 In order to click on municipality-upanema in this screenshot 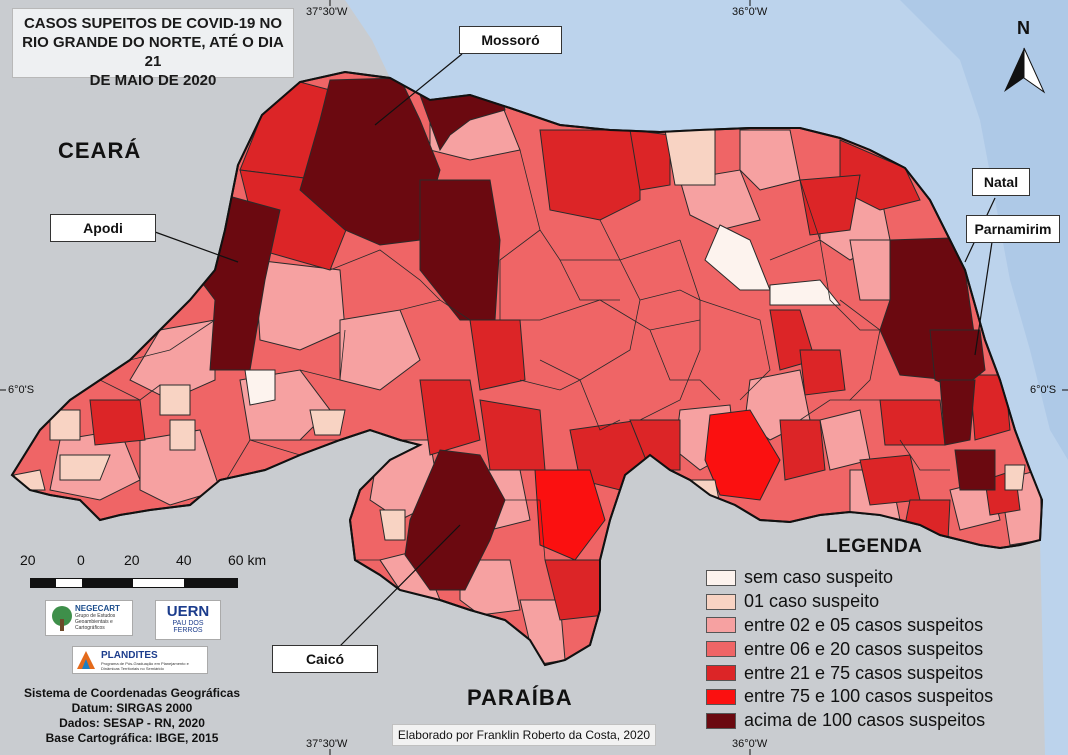, I will do `click(460, 250)`.